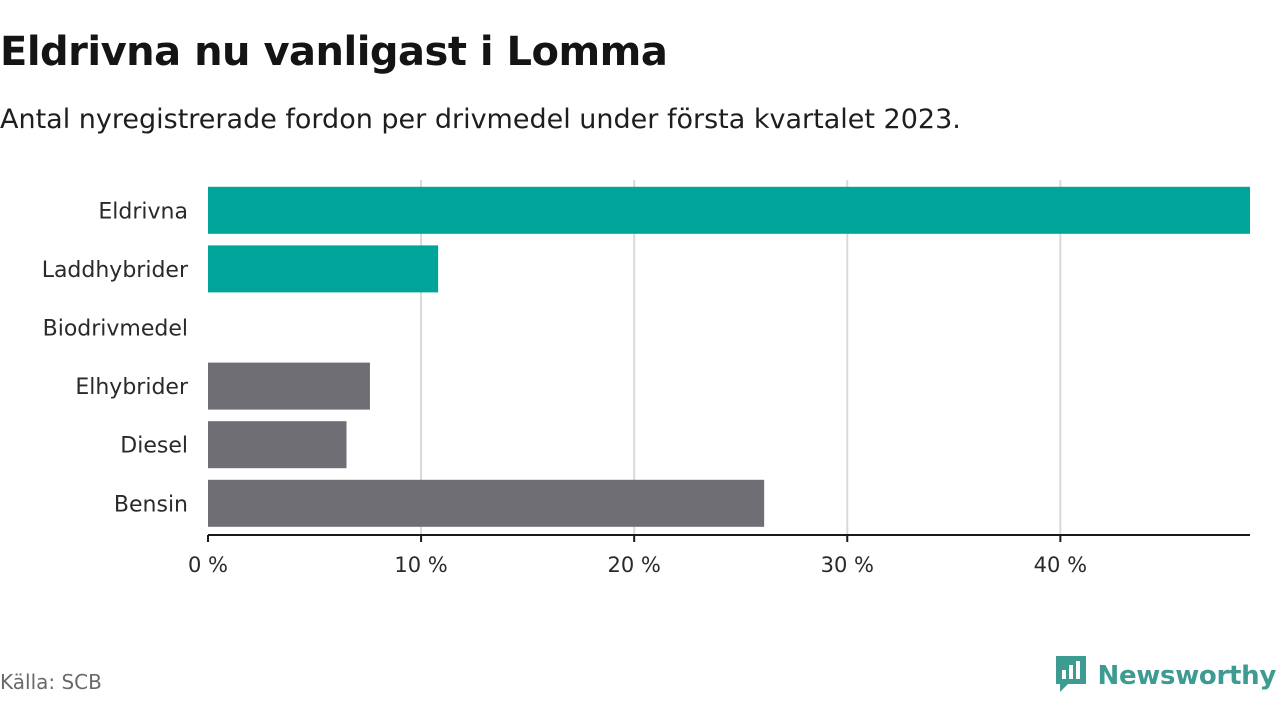 This screenshot has width=1280, height=720. I want to click on x-tick-label: 20 %, so click(633, 565).